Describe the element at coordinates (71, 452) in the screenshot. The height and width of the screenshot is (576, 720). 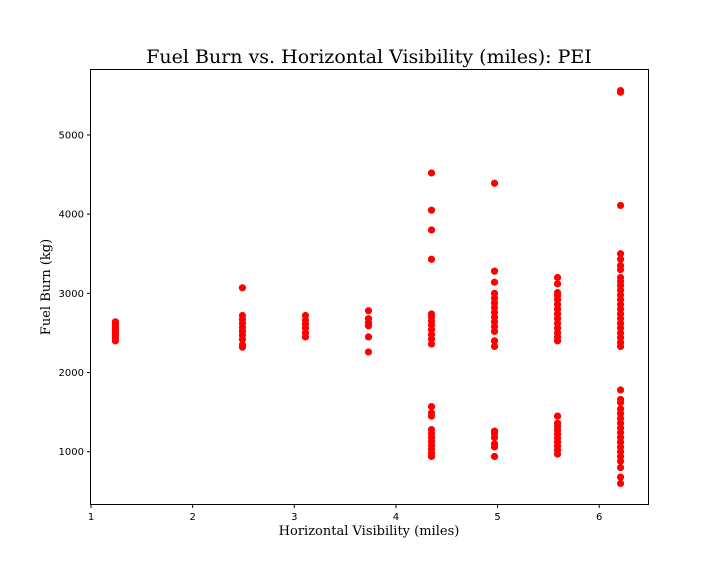
I see `y-tick-label: 1000` at that location.